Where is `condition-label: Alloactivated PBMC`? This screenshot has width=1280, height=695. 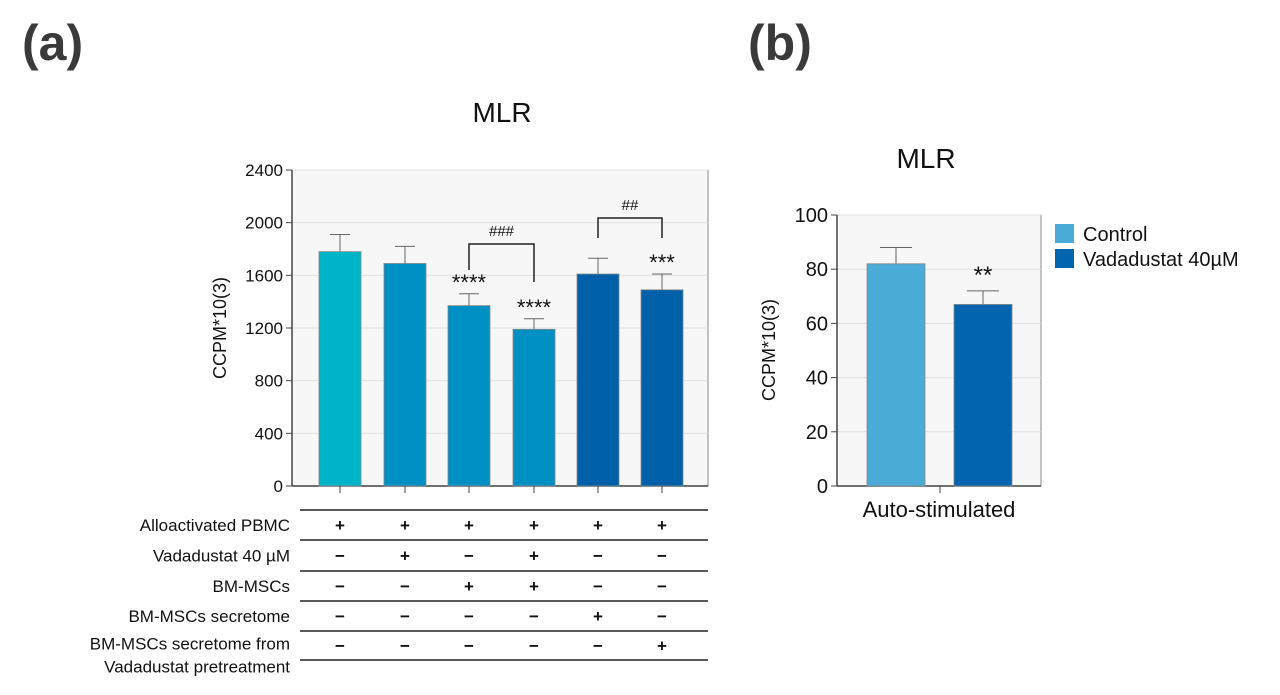 condition-label: Alloactivated PBMC is located at coordinates (215, 525).